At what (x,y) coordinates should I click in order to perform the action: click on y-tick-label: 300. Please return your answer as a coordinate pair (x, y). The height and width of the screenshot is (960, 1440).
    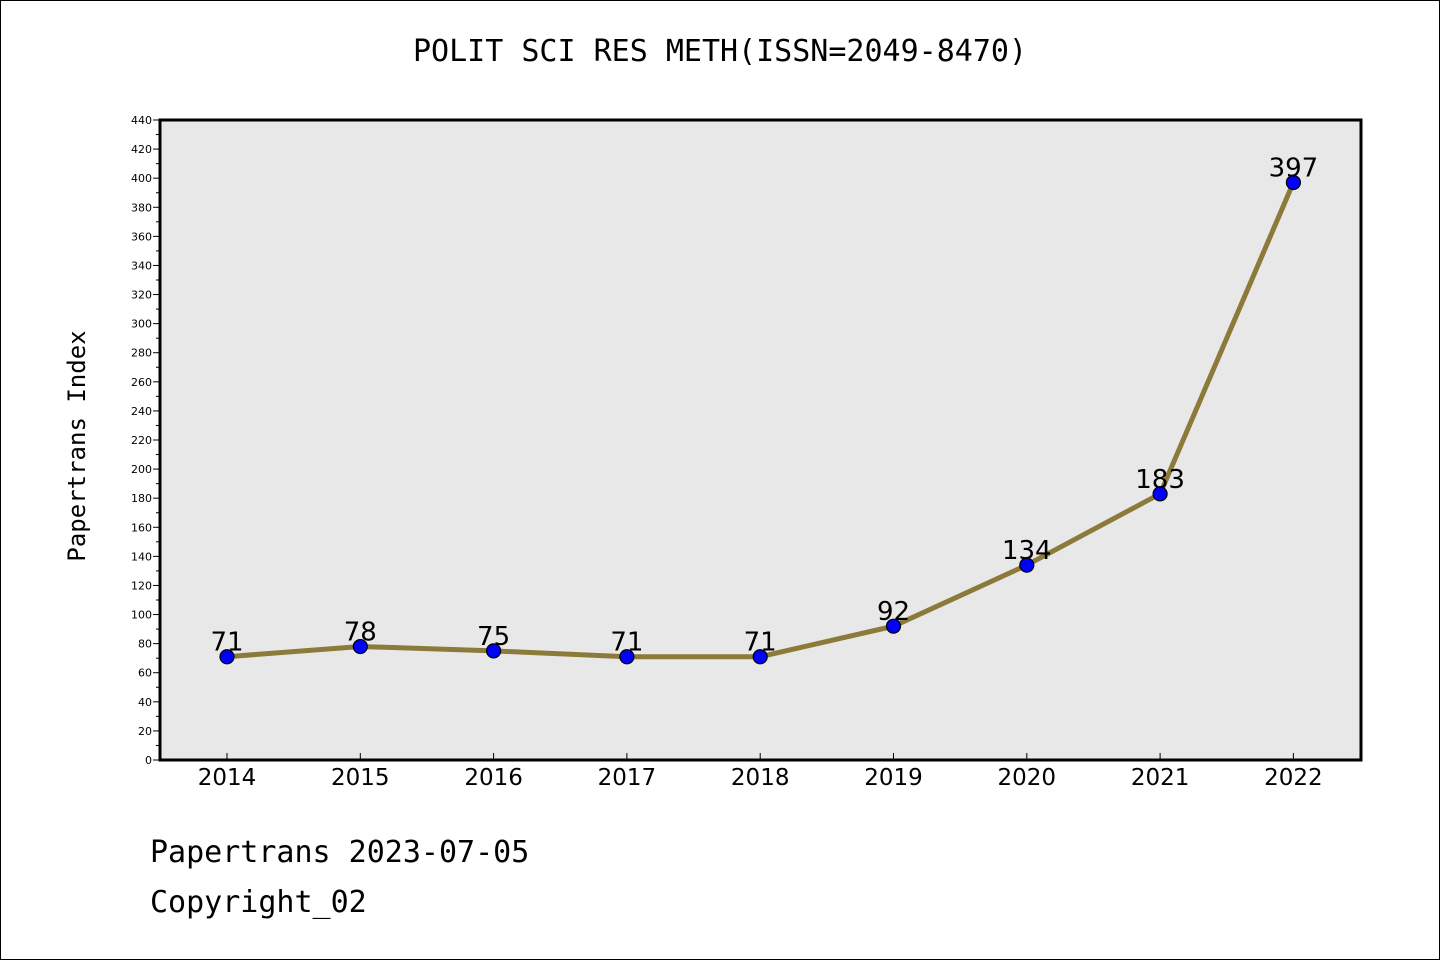
    Looking at the image, I should click on (141, 324).